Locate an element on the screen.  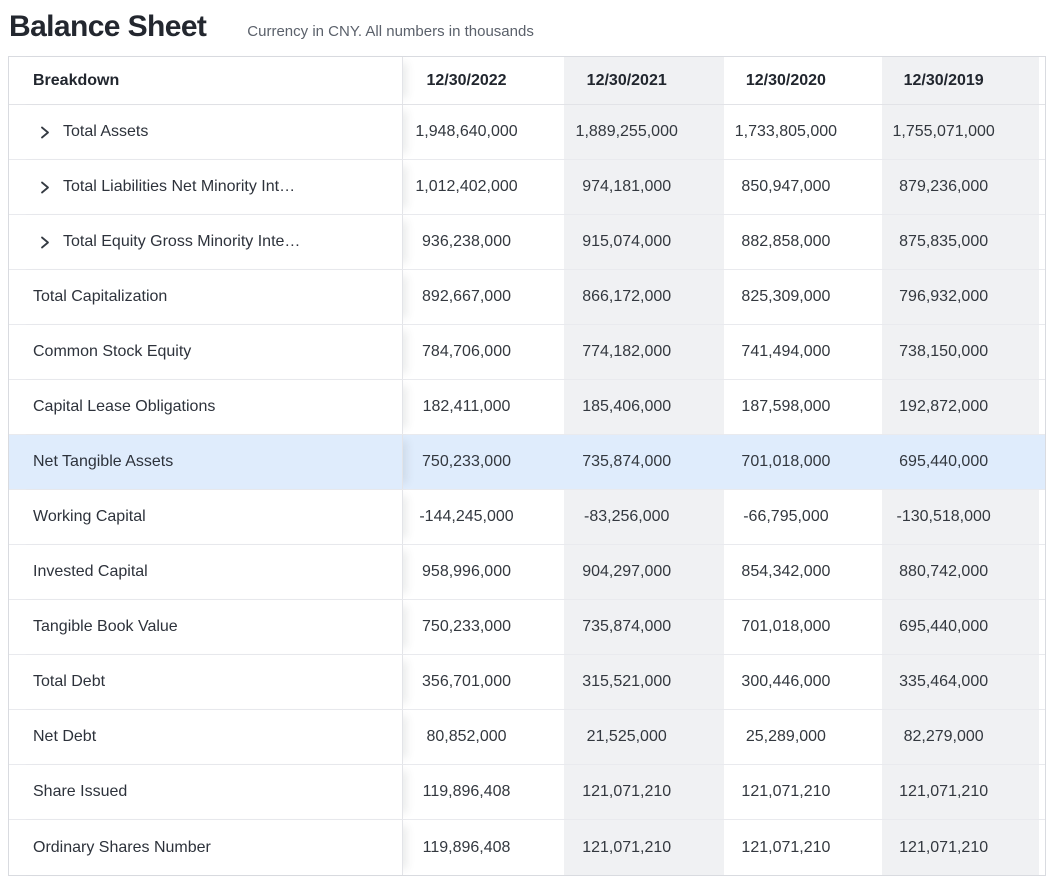
column-header-date-2022: 12/30/2022 is located at coordinates (466, 80).